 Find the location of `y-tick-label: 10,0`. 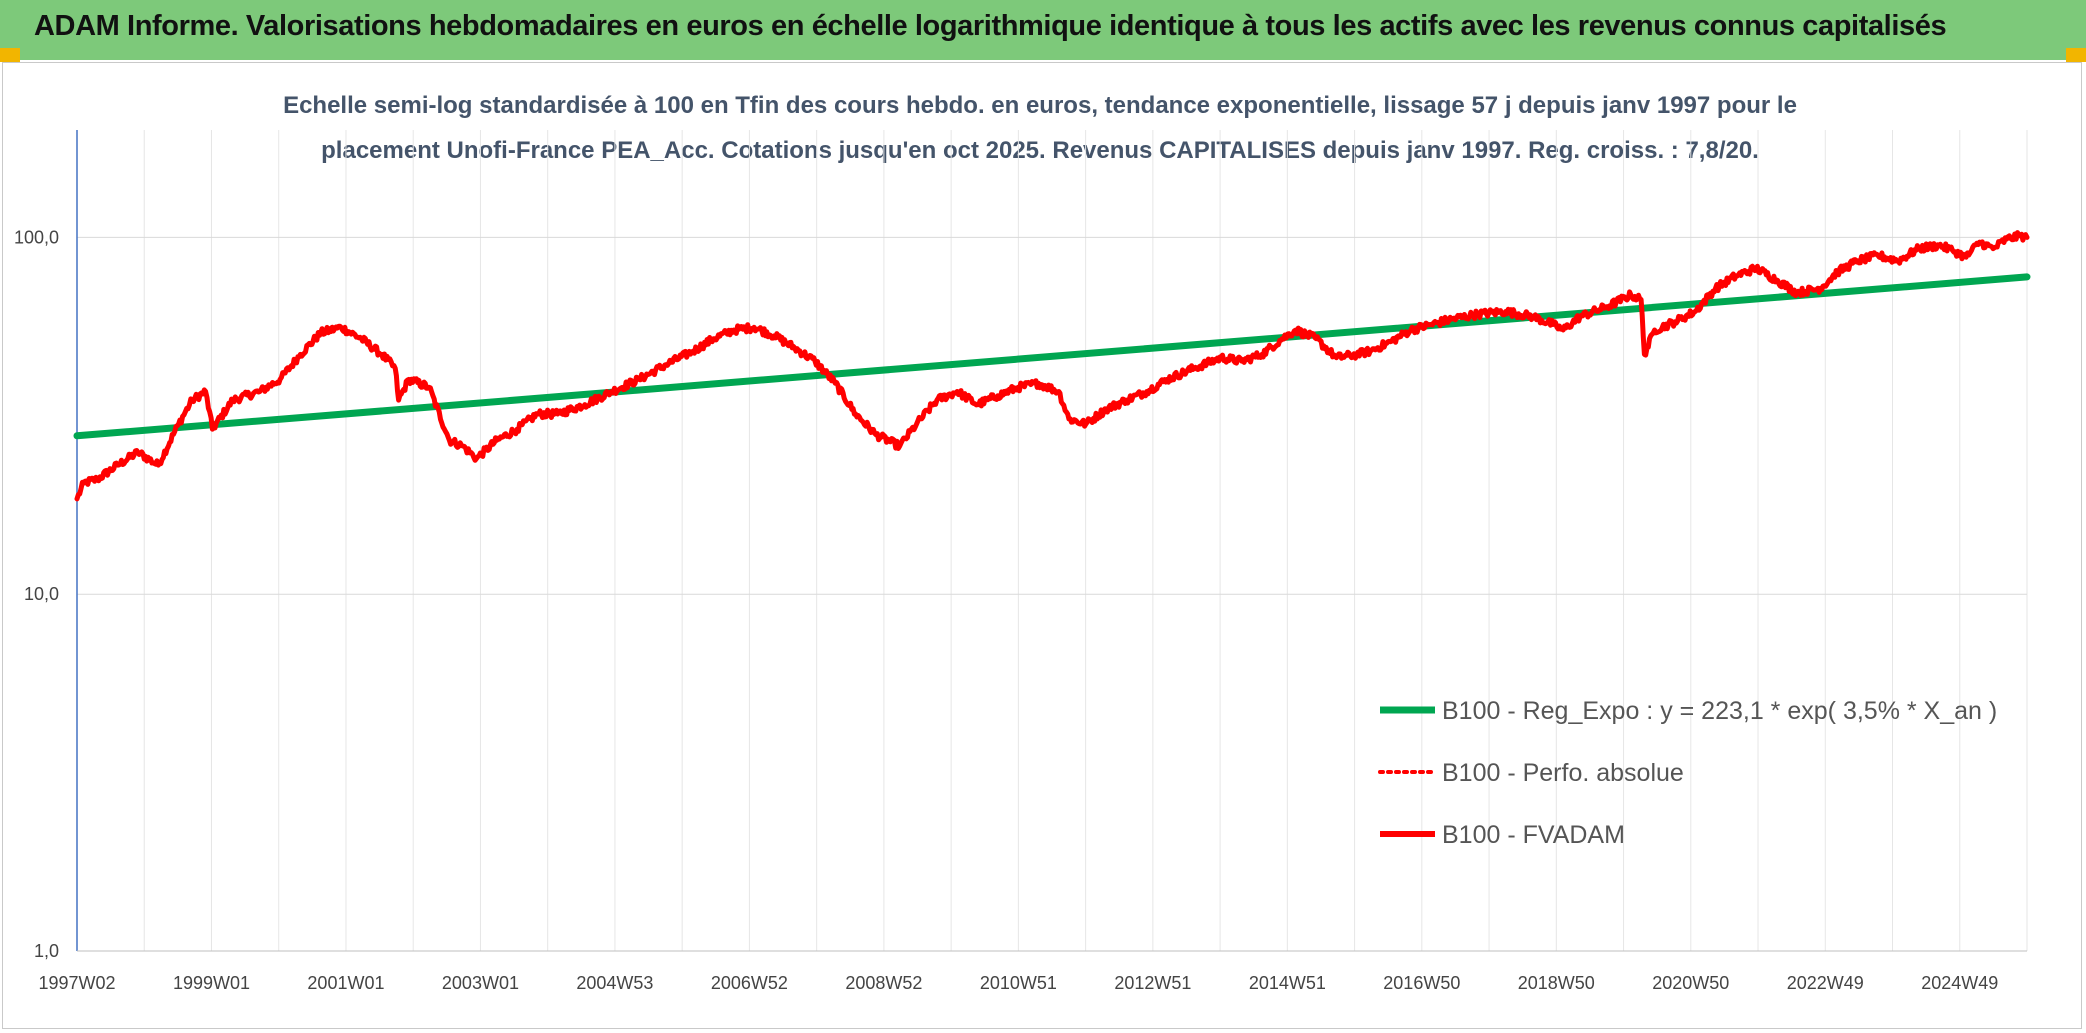

y-tick-label: 10,0 is located at coordinates (41, 594).